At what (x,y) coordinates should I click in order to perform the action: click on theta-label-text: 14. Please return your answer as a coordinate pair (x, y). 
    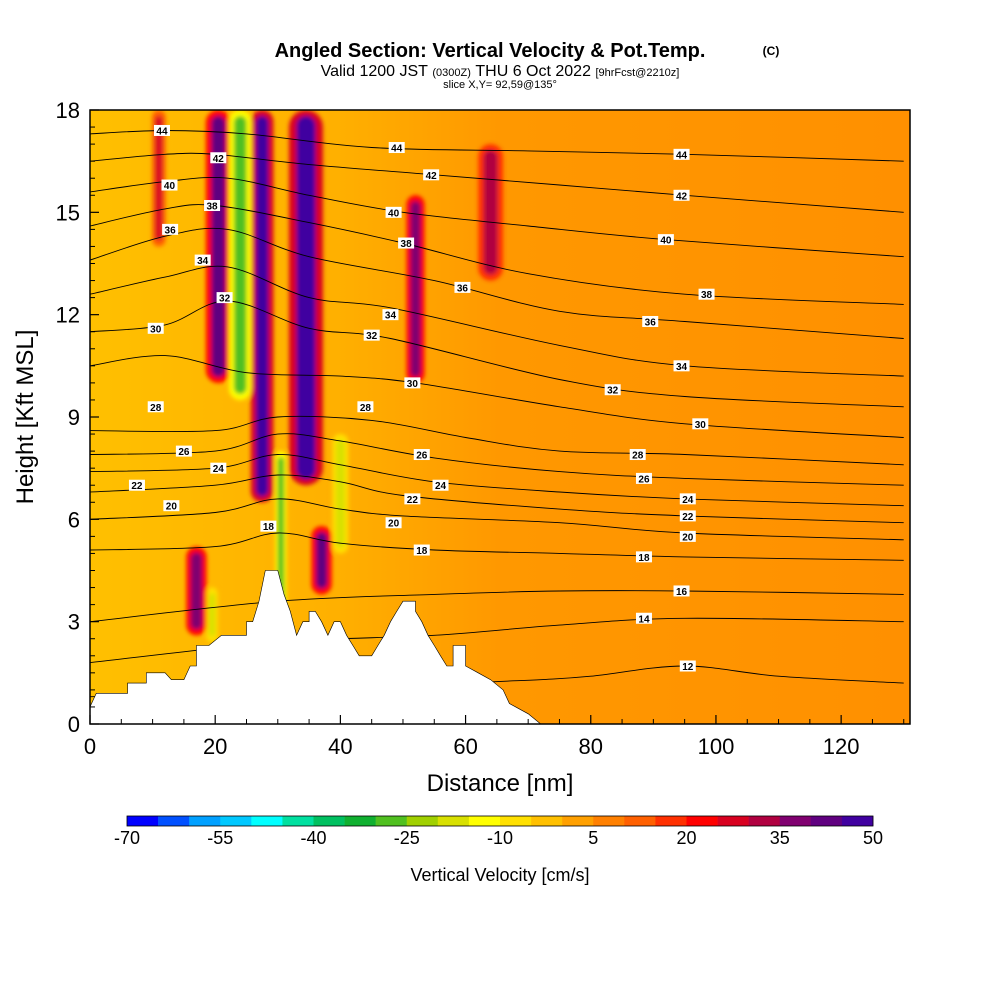
    Looking at the image, I should click on (644, 619).